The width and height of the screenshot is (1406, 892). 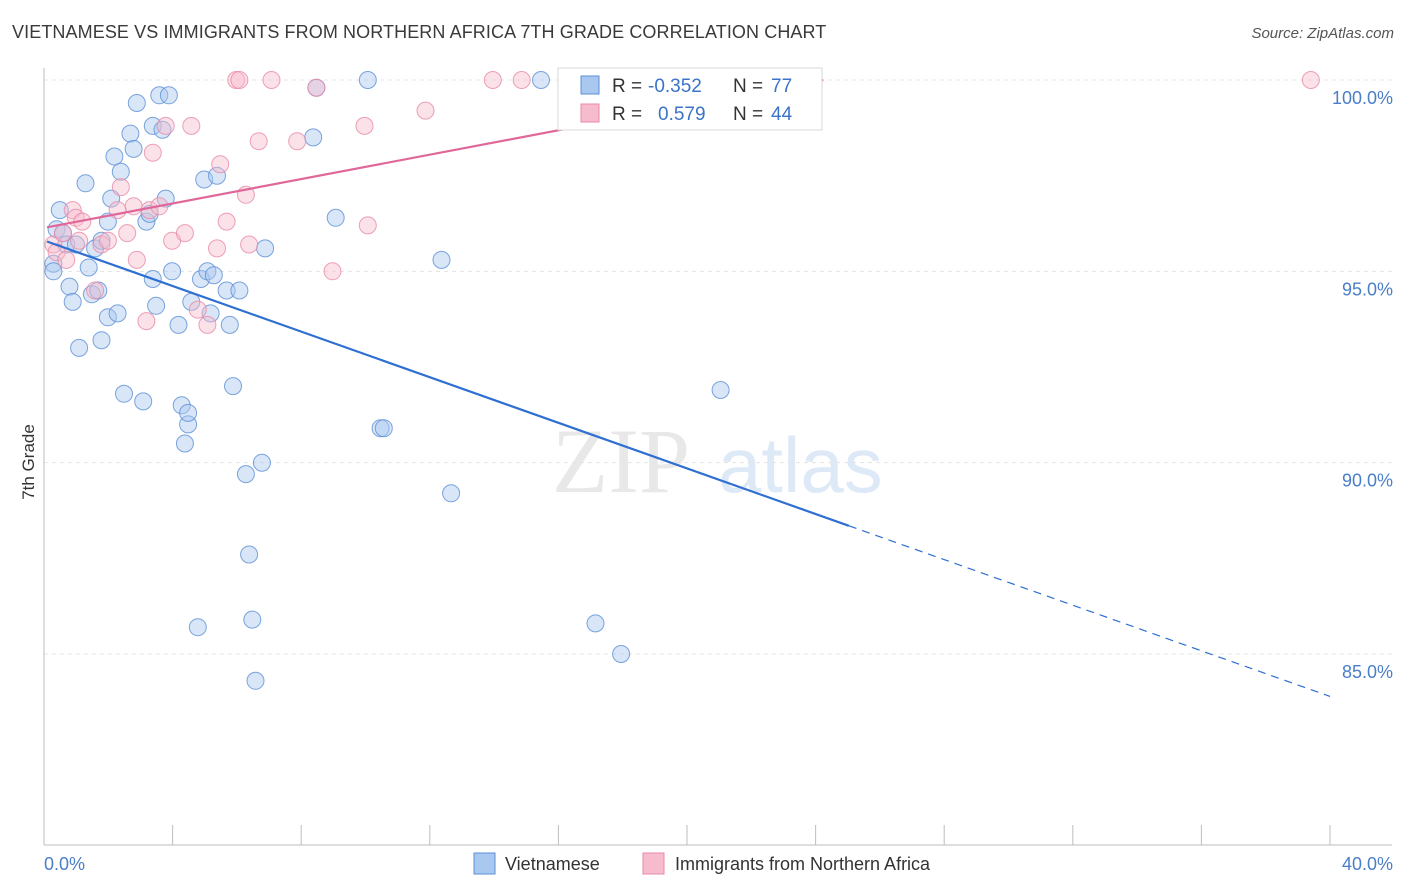 I want to click on stats-n-value-blue: 77, so click(x=781, y=86).